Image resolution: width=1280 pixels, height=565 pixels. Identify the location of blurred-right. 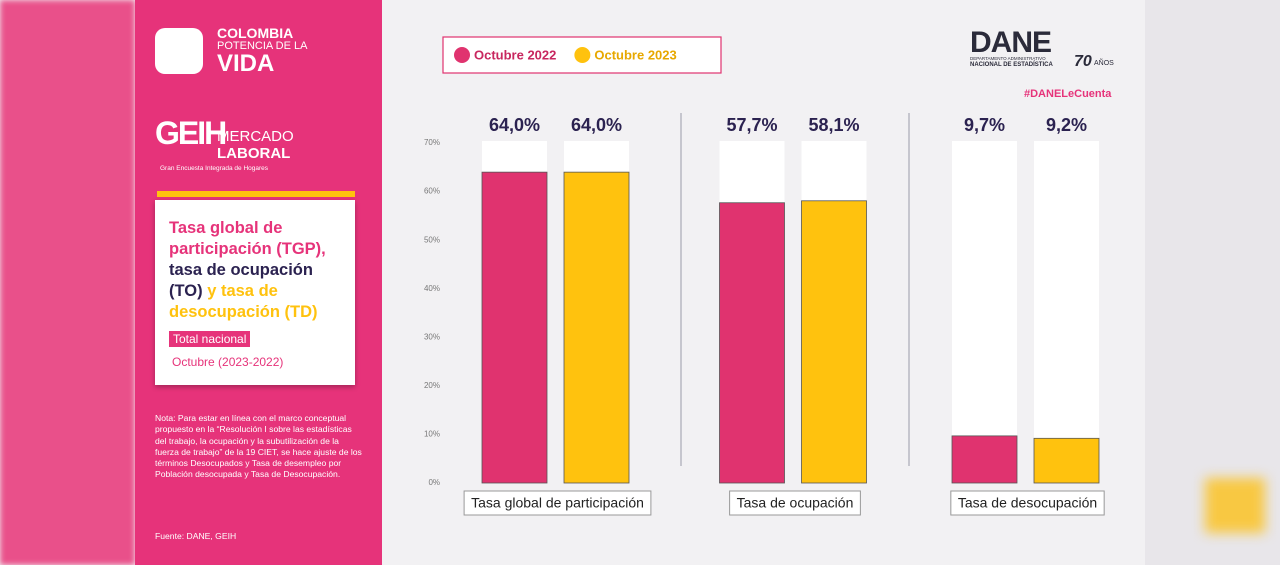
(1212, 282).